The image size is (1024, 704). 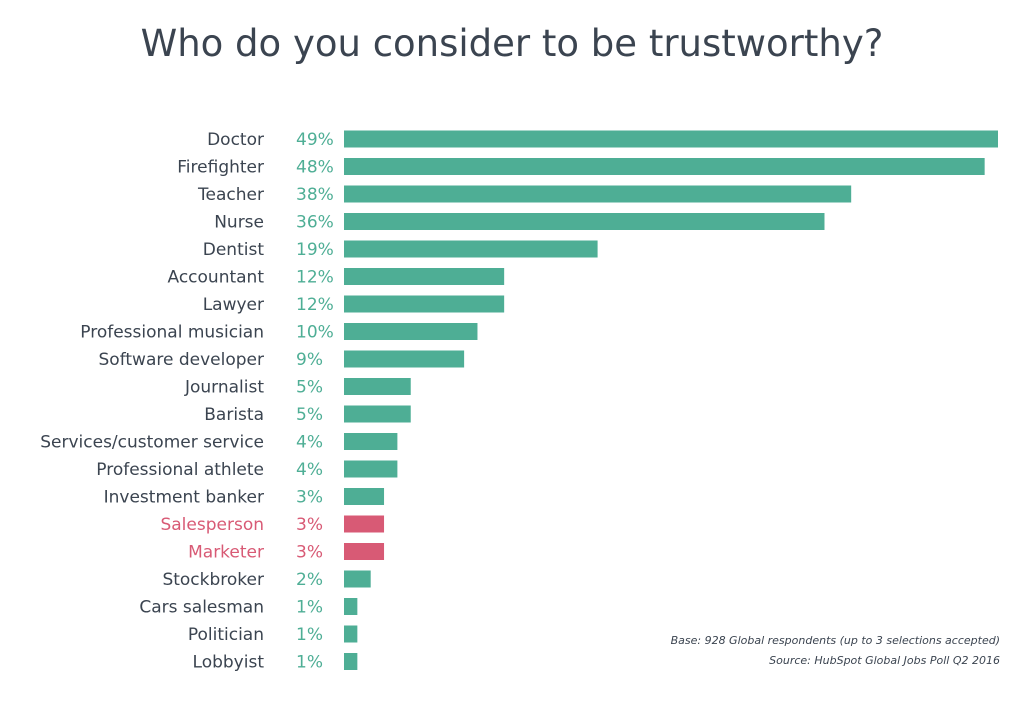 What do you see at coordinates (226, 635) in the screenshot?
I see `category-label: Politician` at bounding box center [226, 635].